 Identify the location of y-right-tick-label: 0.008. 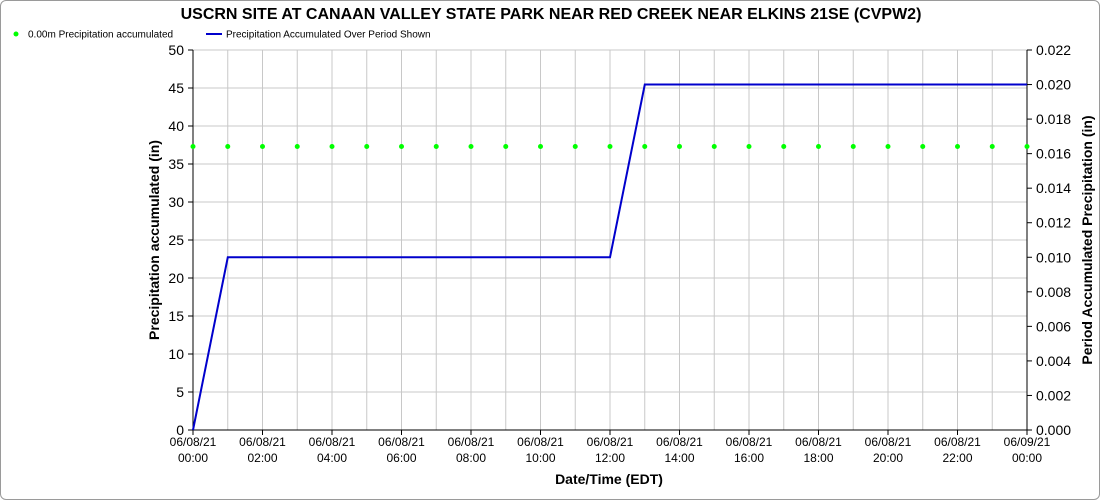
(1053, 292).